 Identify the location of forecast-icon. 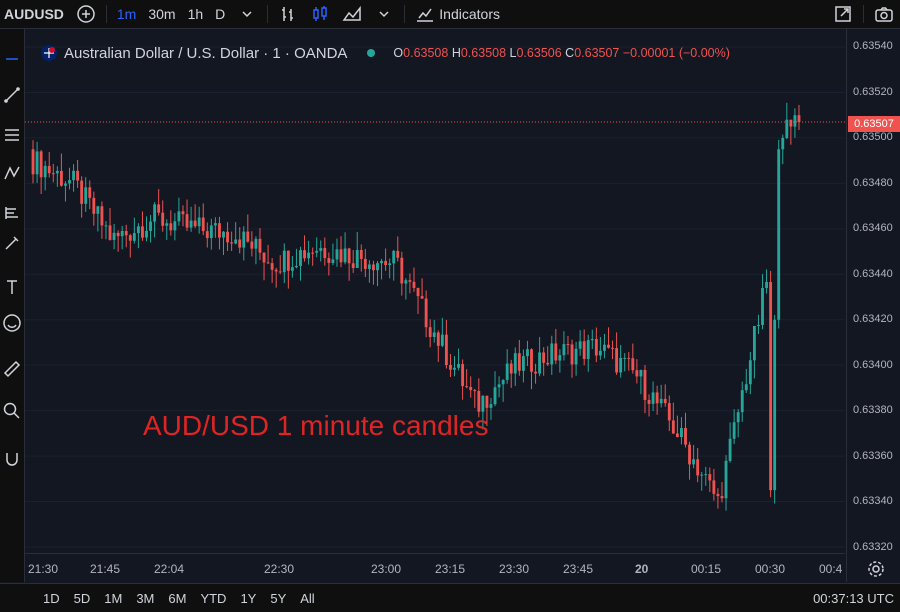
(12, 213).